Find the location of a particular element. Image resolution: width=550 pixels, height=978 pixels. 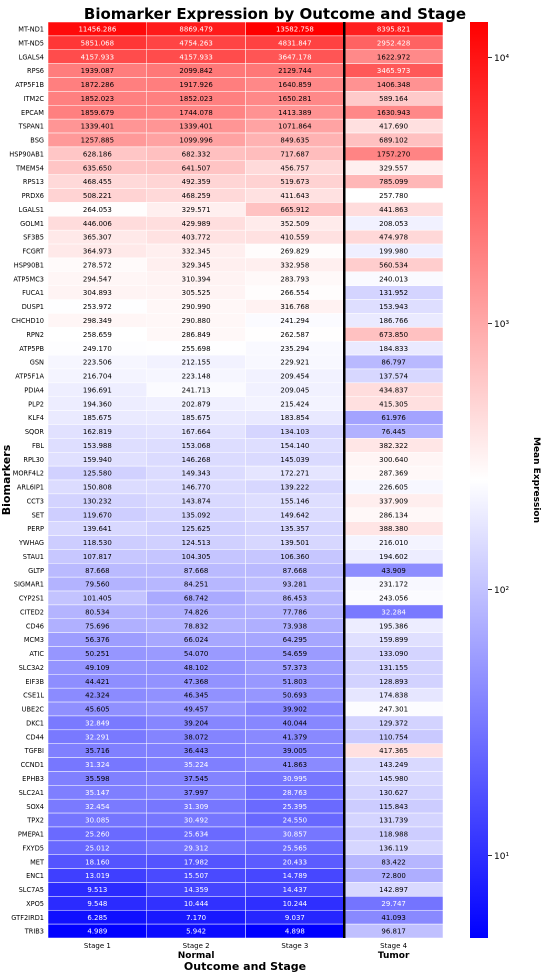

cell-value-label: 365.307 is located at coordinates (97, 238).